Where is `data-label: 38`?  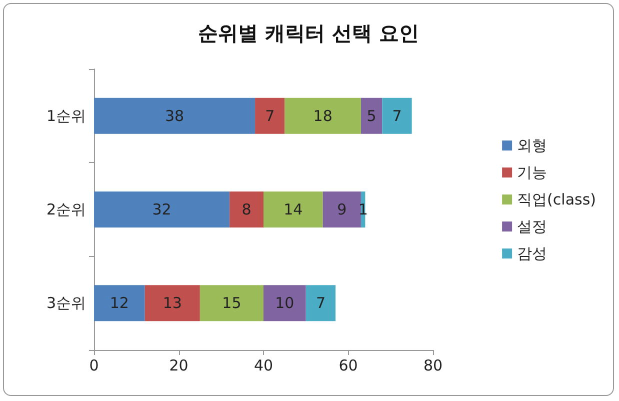
data-label: 38 is located at coordinates (174, 115).